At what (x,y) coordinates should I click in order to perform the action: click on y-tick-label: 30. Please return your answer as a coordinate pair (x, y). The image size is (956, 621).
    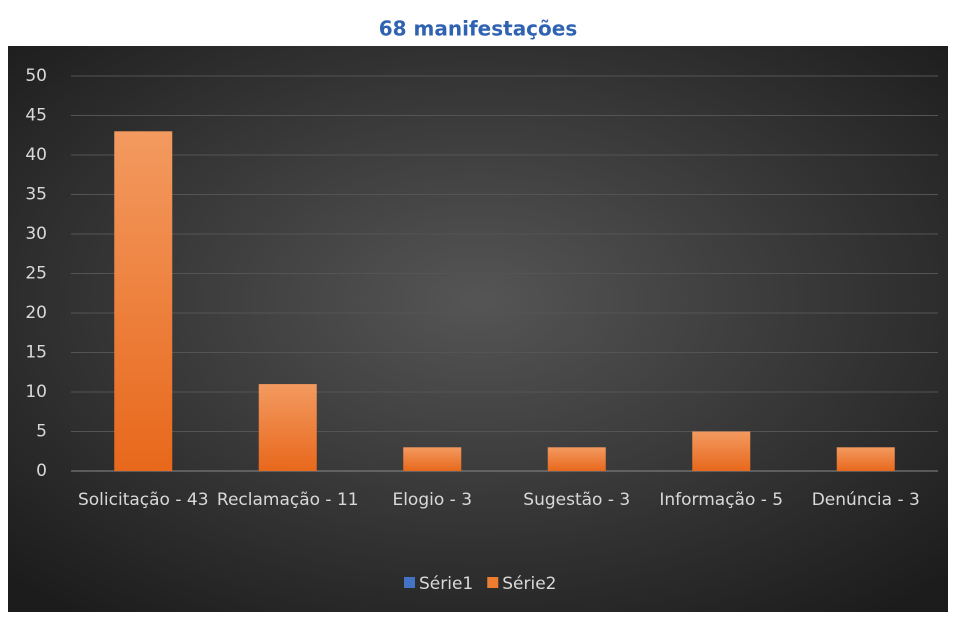
    Looking at the image, I should click on (36, 234).